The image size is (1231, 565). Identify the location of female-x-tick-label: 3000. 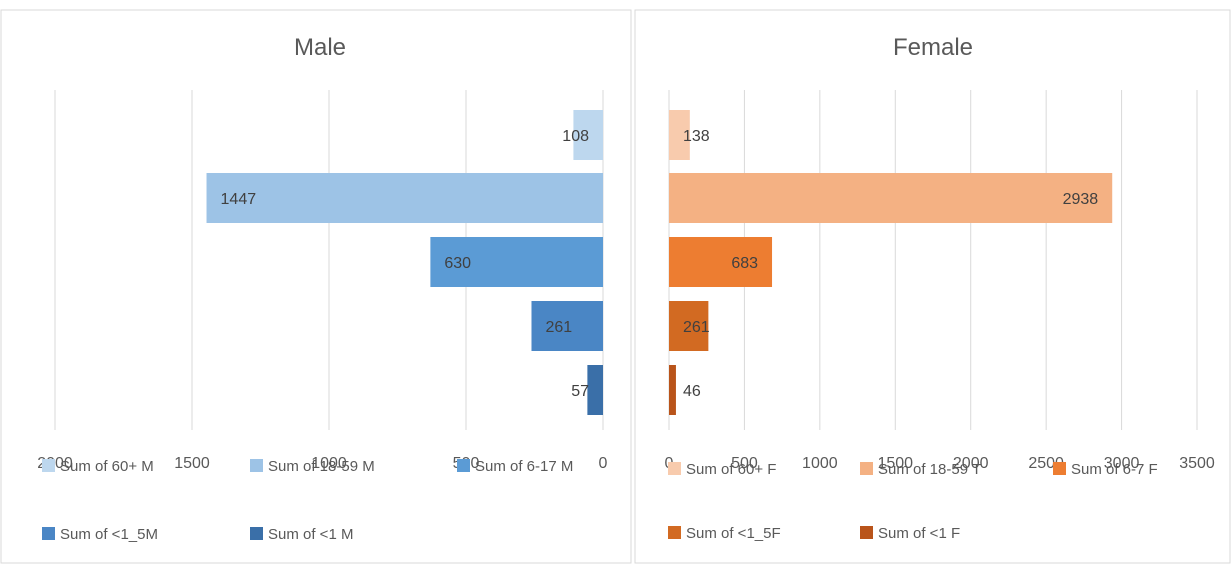
(1122, 463).